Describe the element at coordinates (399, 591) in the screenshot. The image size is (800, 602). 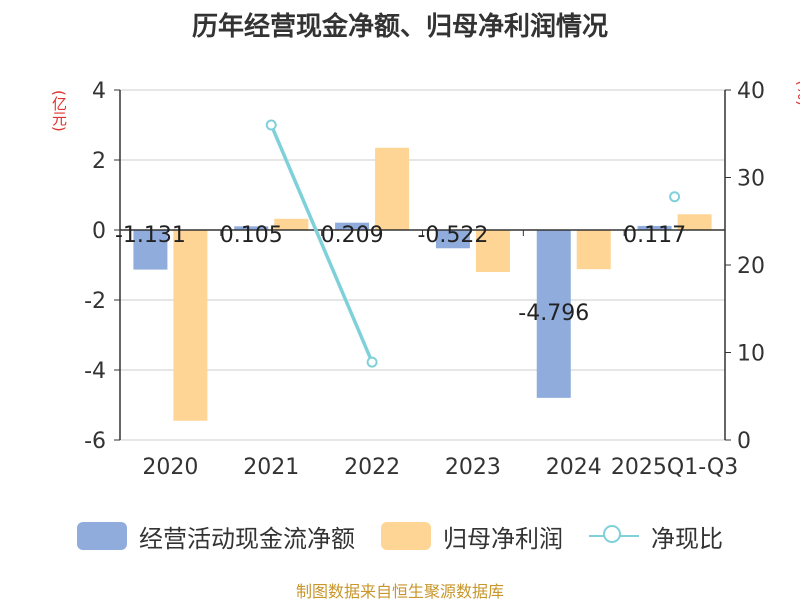
I see `data-source-note: 制图数据来自恒生聚源数据库` at that location.